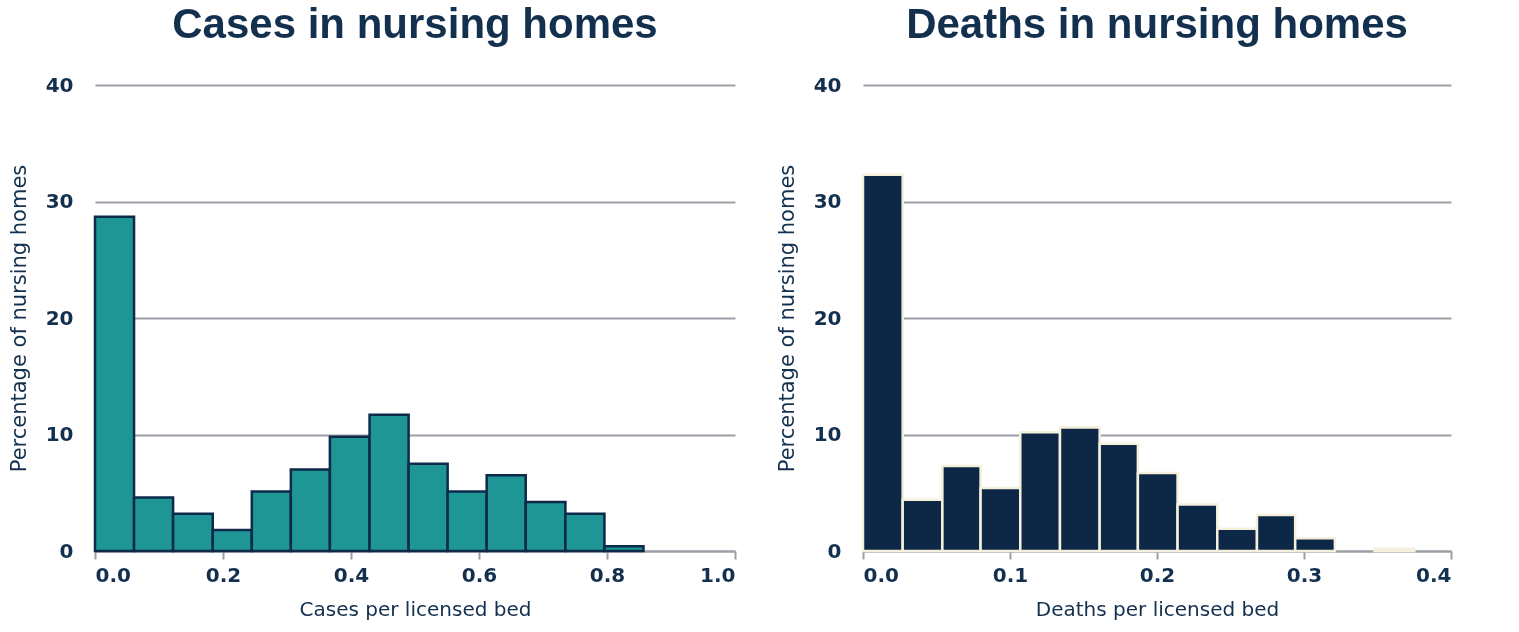 The width and height of the screenshot is (1519, 632). Describe the element at coordinates (1157, 608) in the screenshot. I see `x-axis-title: Deaths per licensed bed` at that location.